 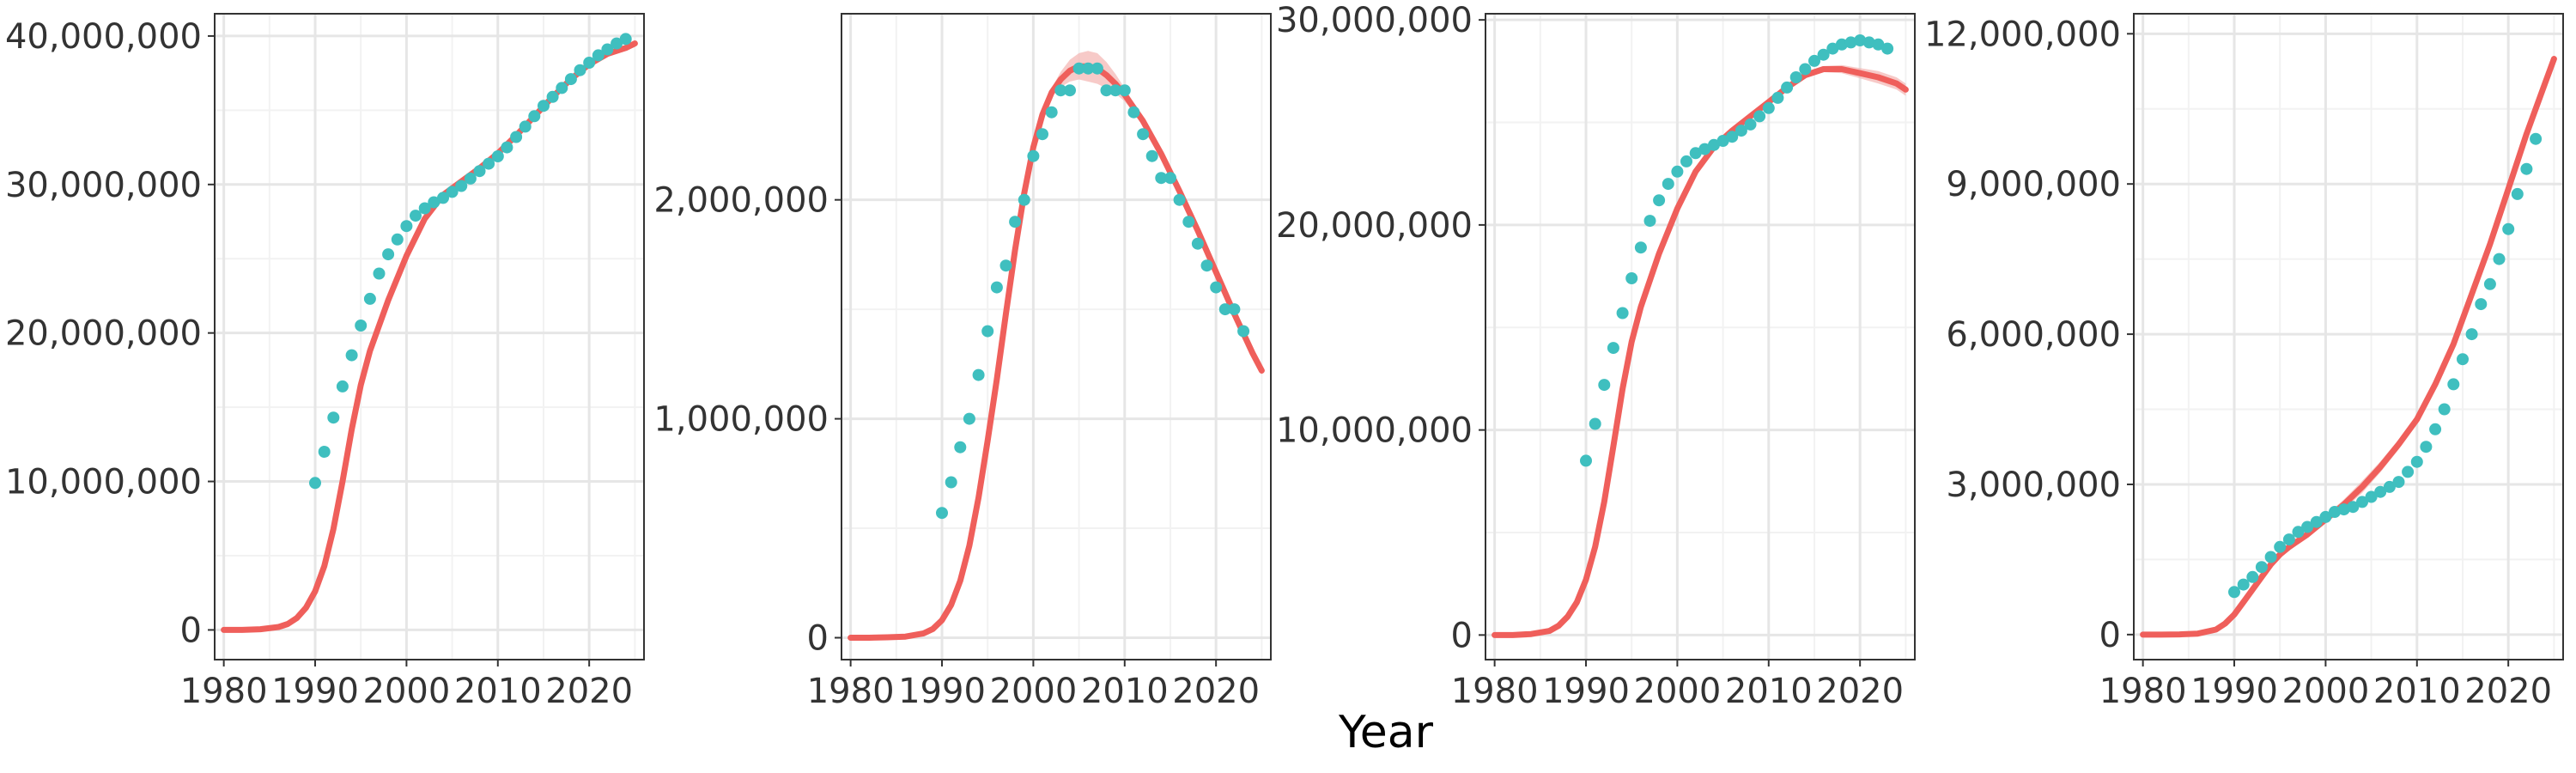 I want to click on x-axis-title: Year, so click(x=1386, y=732).